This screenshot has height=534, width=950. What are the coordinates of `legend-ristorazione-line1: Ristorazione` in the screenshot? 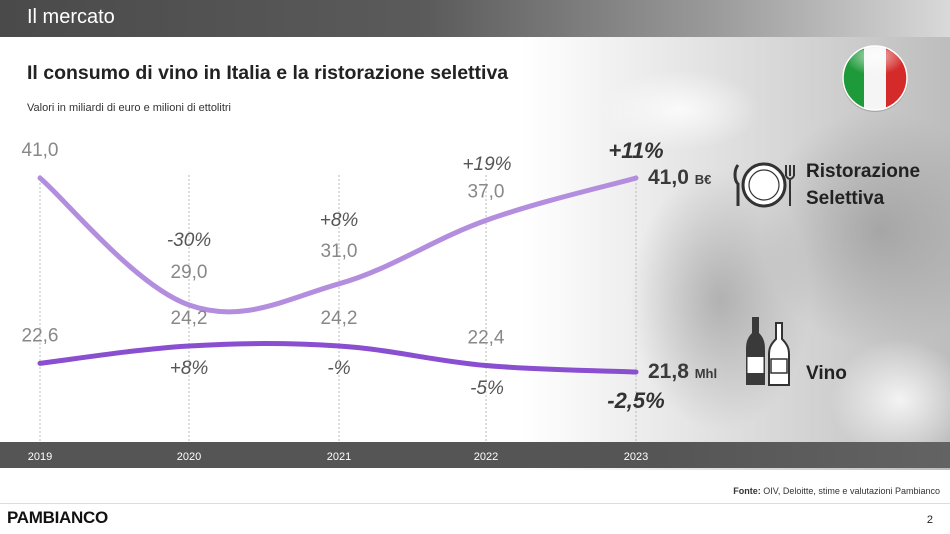 It's located at (863, 171).